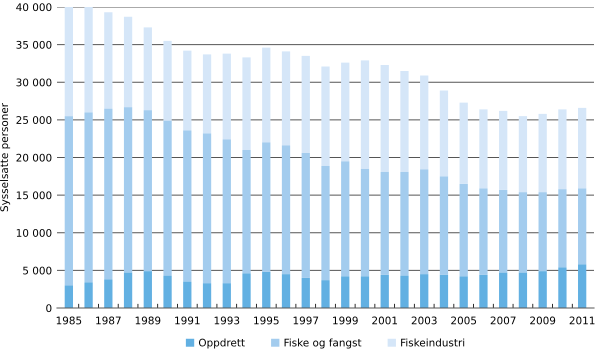 The height and width of the screenshot is (350, 600). What do you see at coordinates (69, 320) in the screenshot?
I see `x-tick-label: 1985` at bounding box center [69, 320].